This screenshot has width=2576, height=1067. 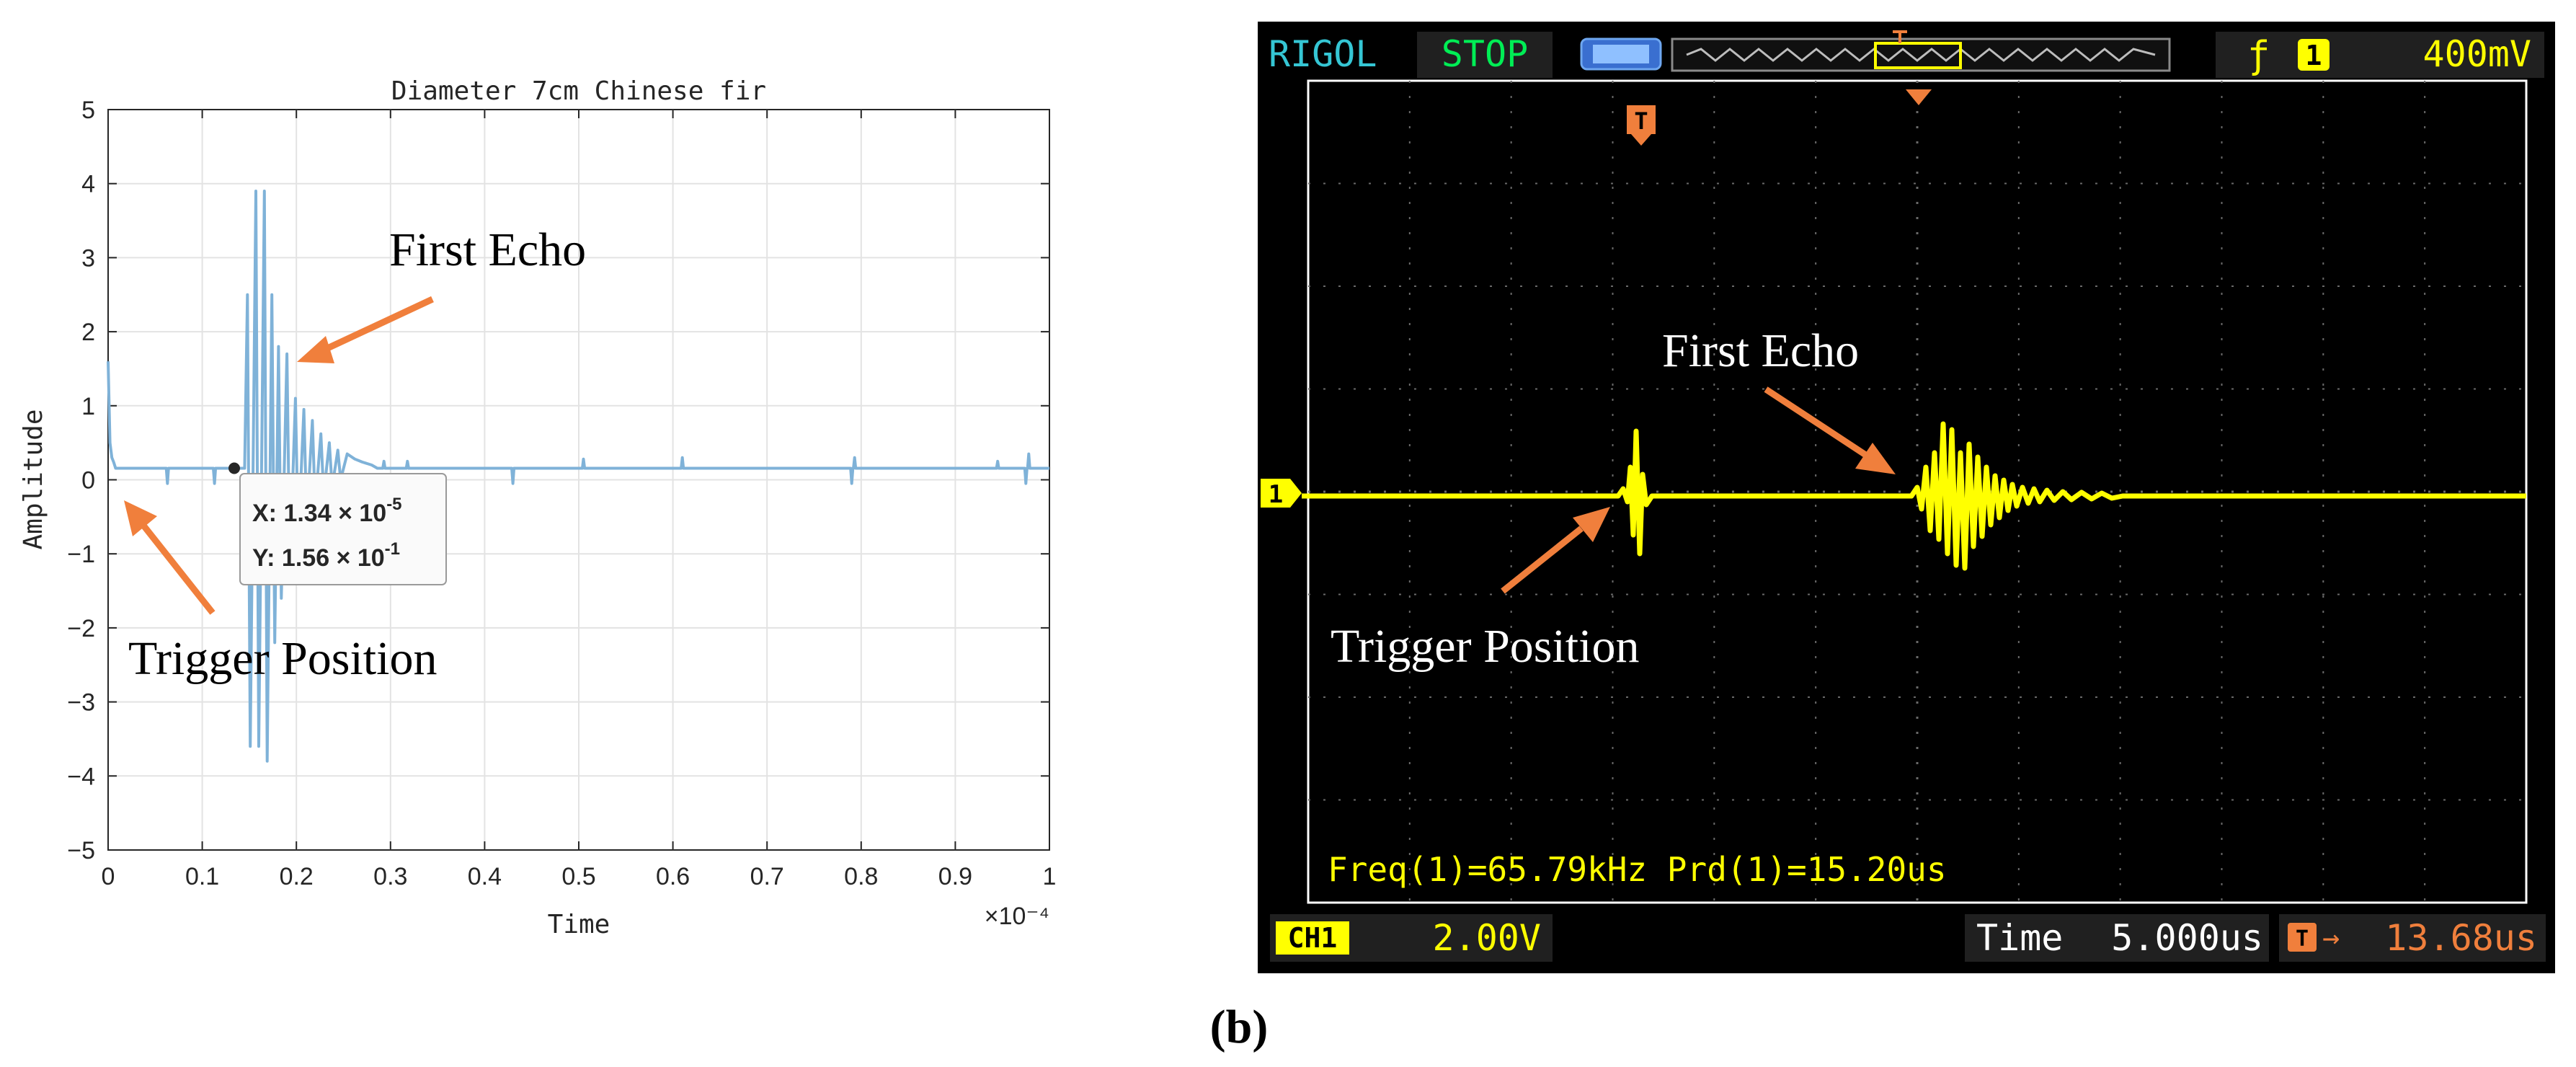 I want to click on scope-brand: RIGOL, so click(x=1323, y=54).